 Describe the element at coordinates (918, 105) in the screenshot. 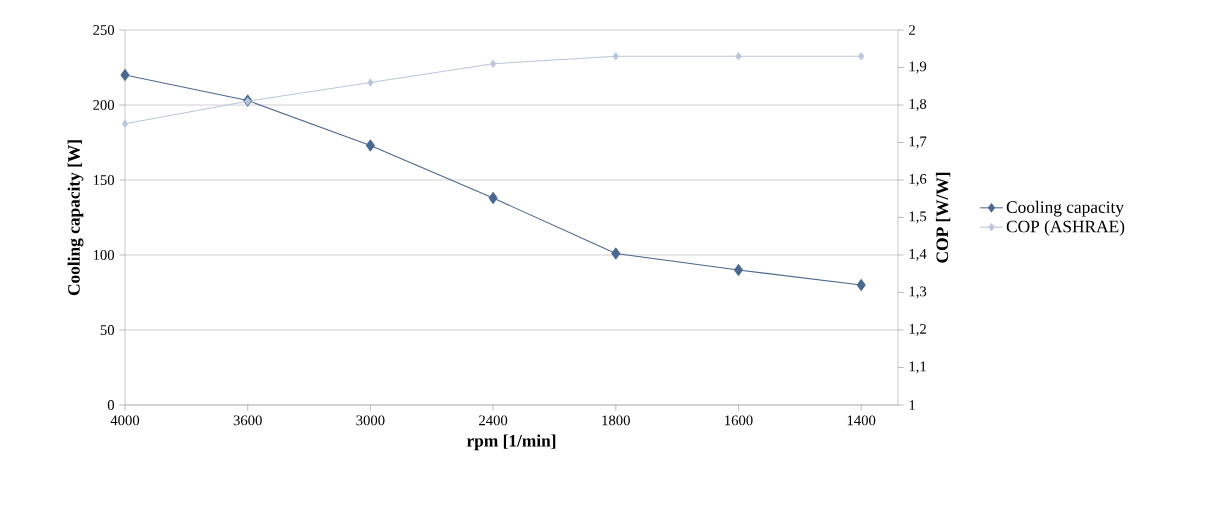

I see `y2-tick-label: 1,8` at that location.